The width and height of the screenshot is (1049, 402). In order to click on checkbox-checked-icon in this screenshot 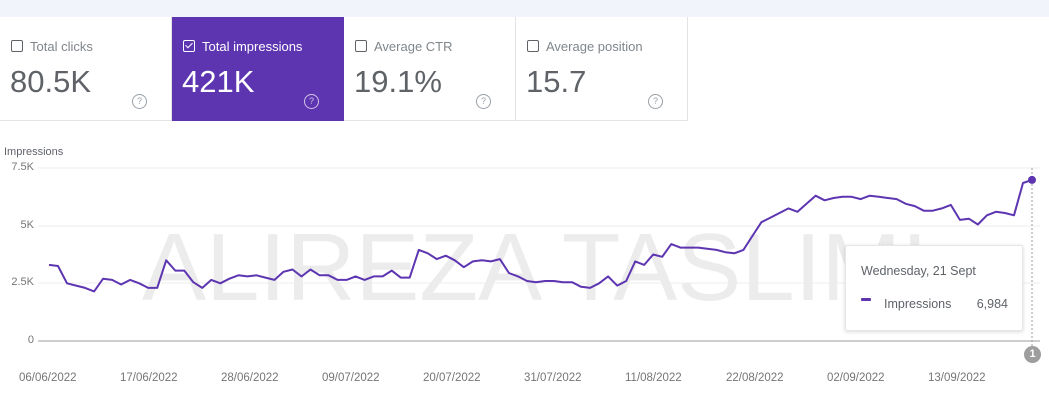, I will do `click(189, 46)`.